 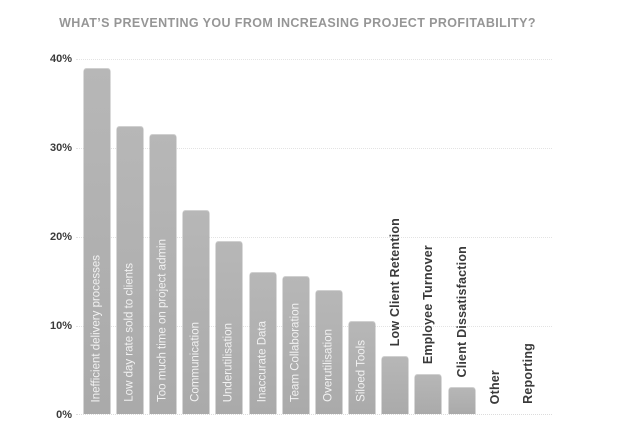 I want to click on y-axis-tick-label: 0%, so click(x=64, y=415).